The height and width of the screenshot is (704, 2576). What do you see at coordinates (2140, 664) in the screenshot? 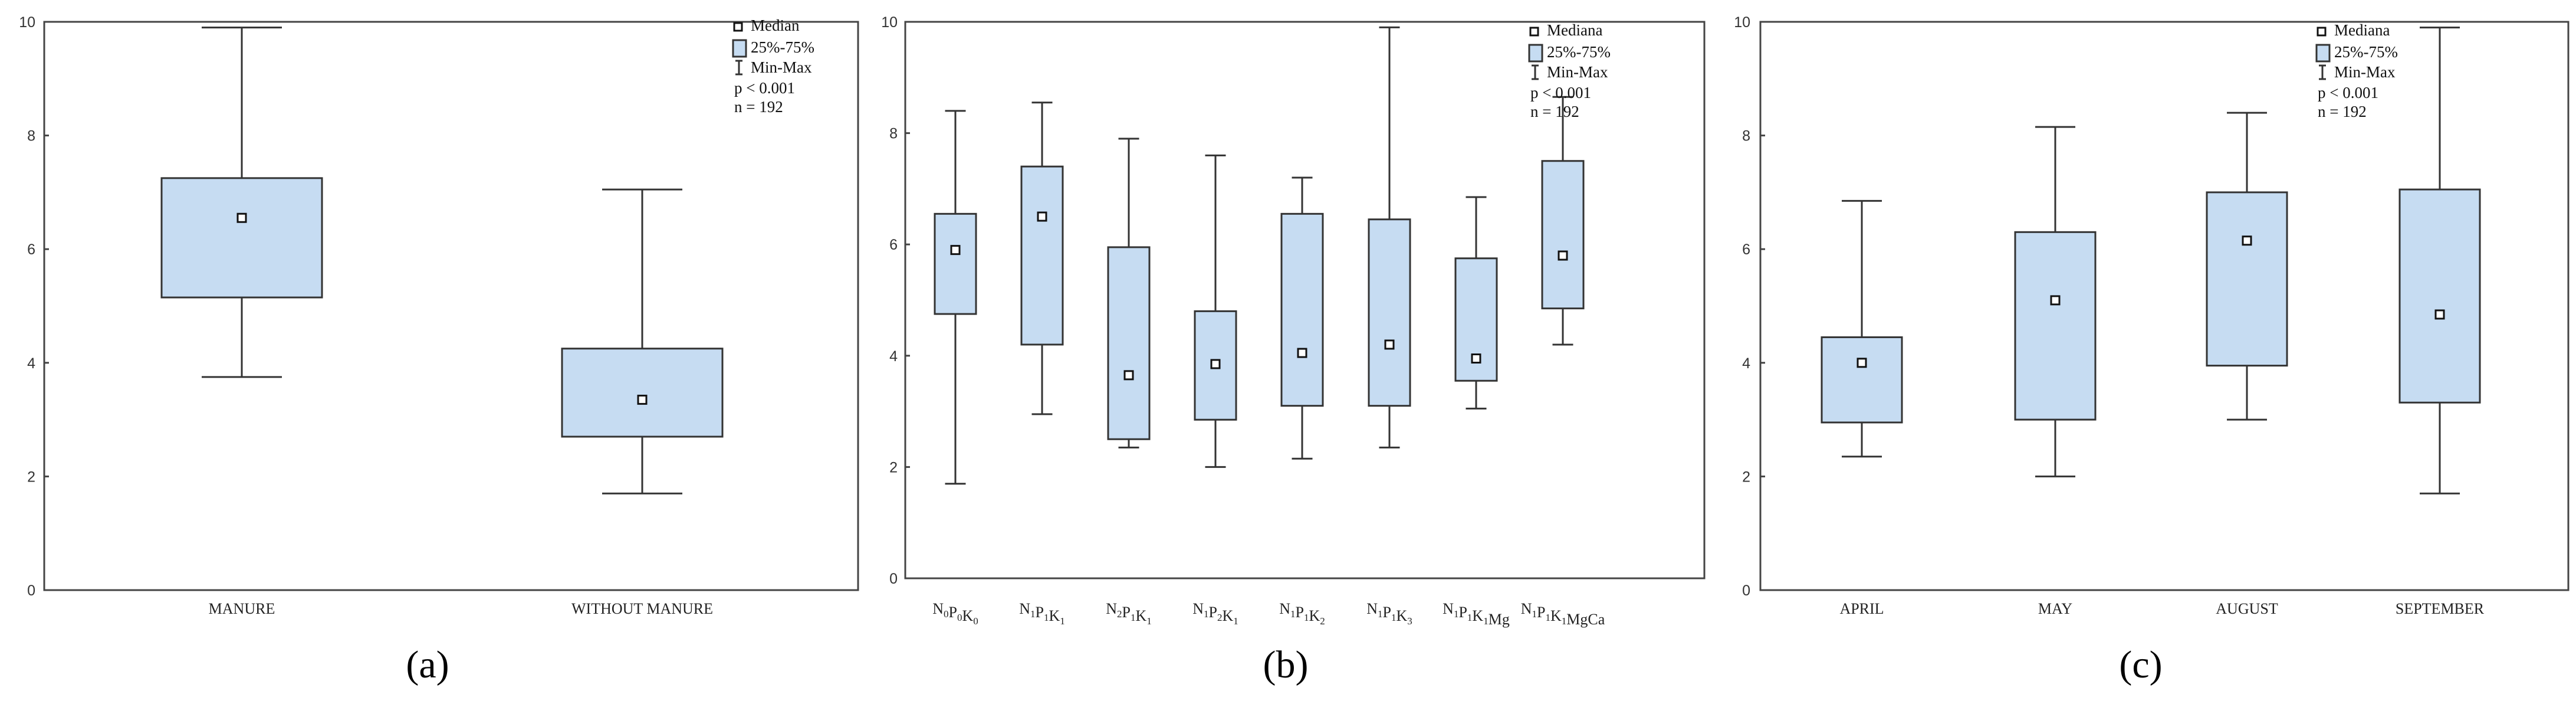
I see `panel-label: (c)` at bounding box center [2140, 664].